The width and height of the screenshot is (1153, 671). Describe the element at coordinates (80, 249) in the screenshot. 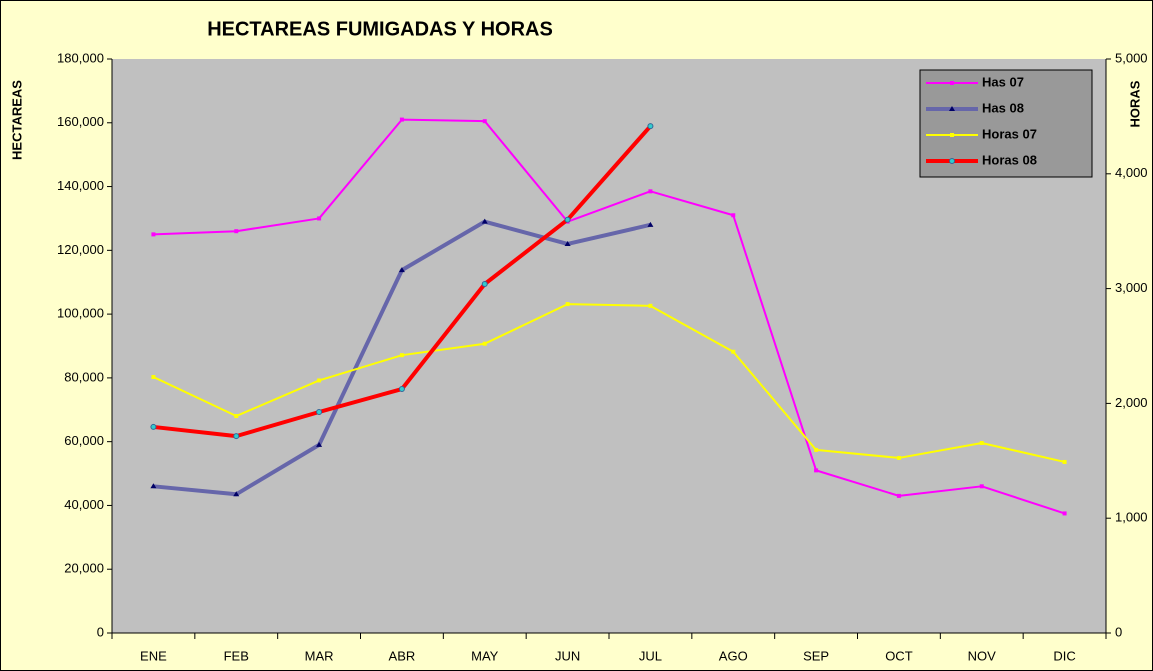

I see `y-tick-label: 120,000` at that location.